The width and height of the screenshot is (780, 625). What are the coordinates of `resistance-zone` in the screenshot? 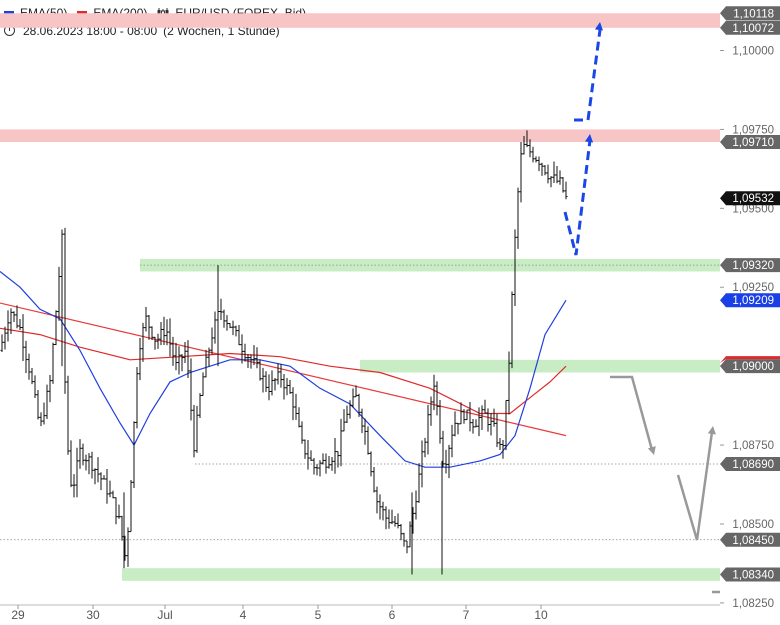 It's located at (360, 136).